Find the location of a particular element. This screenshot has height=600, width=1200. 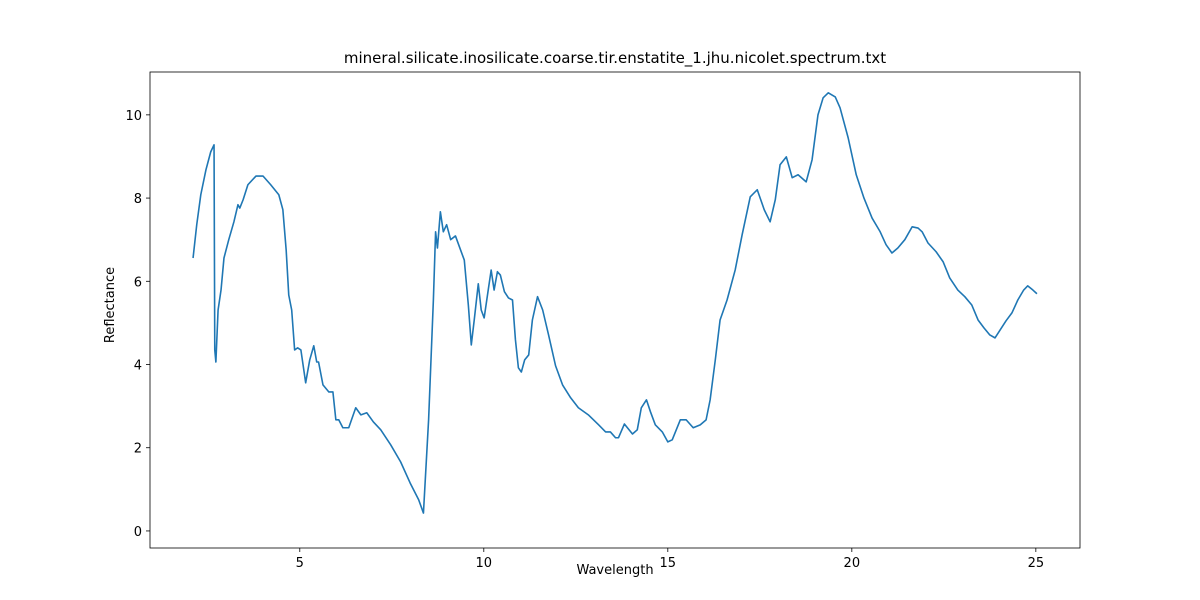

x-tick-label: 5 is located at coordinates (300, 563).